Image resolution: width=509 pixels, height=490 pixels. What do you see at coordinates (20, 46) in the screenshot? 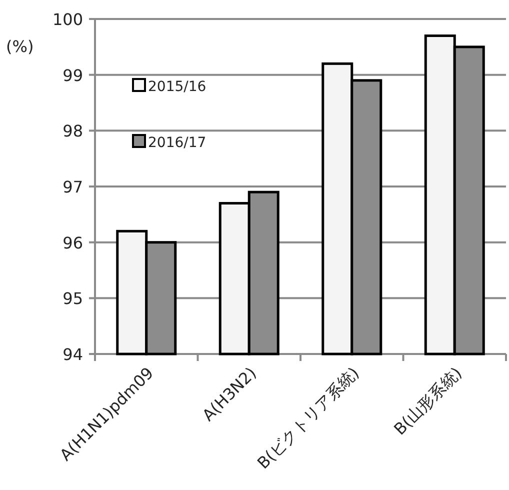
I see `y-axis-title: (%)` at bounding box center [20, 46].